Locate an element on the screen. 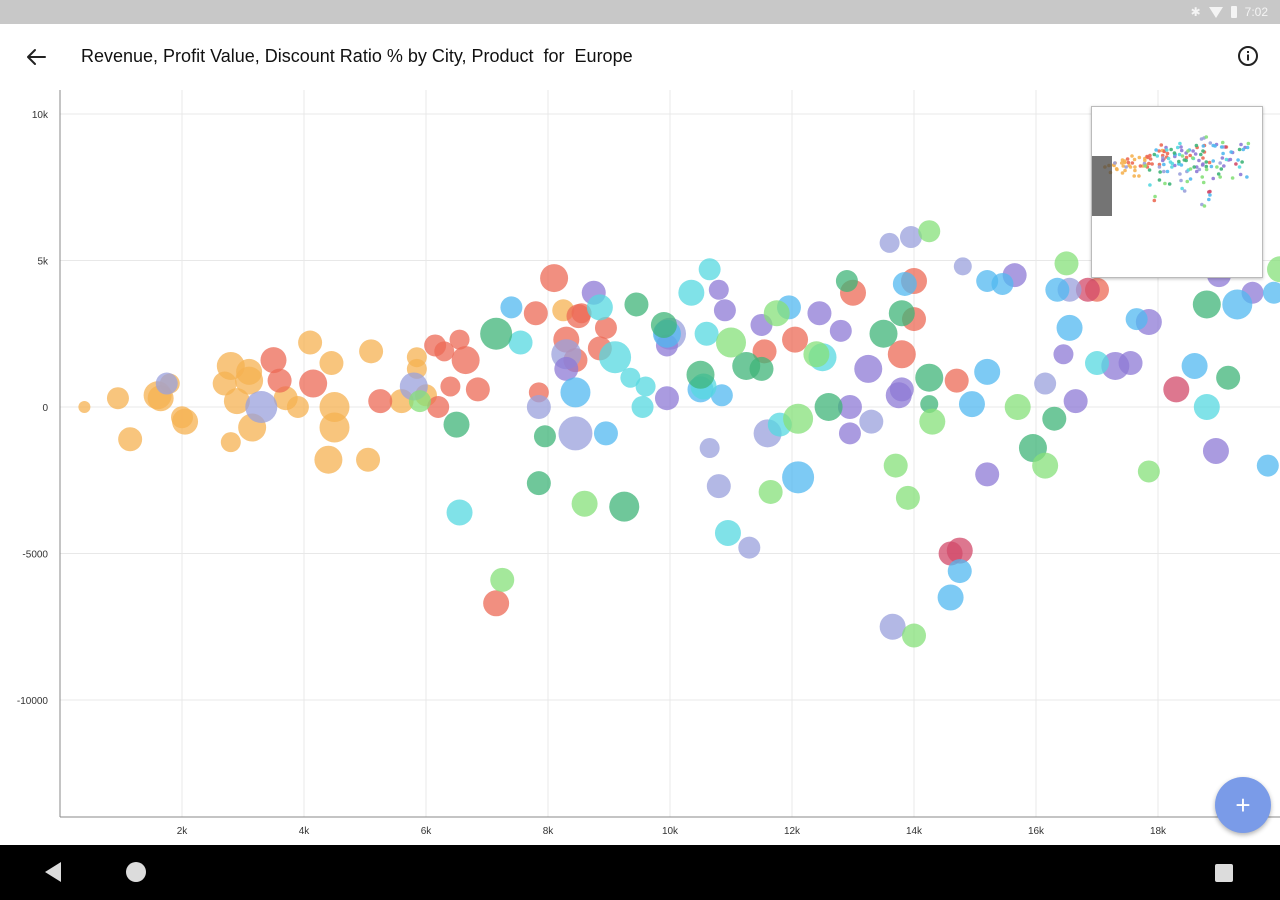  chart-overview-minimap is located at coordinates (1177, 192).